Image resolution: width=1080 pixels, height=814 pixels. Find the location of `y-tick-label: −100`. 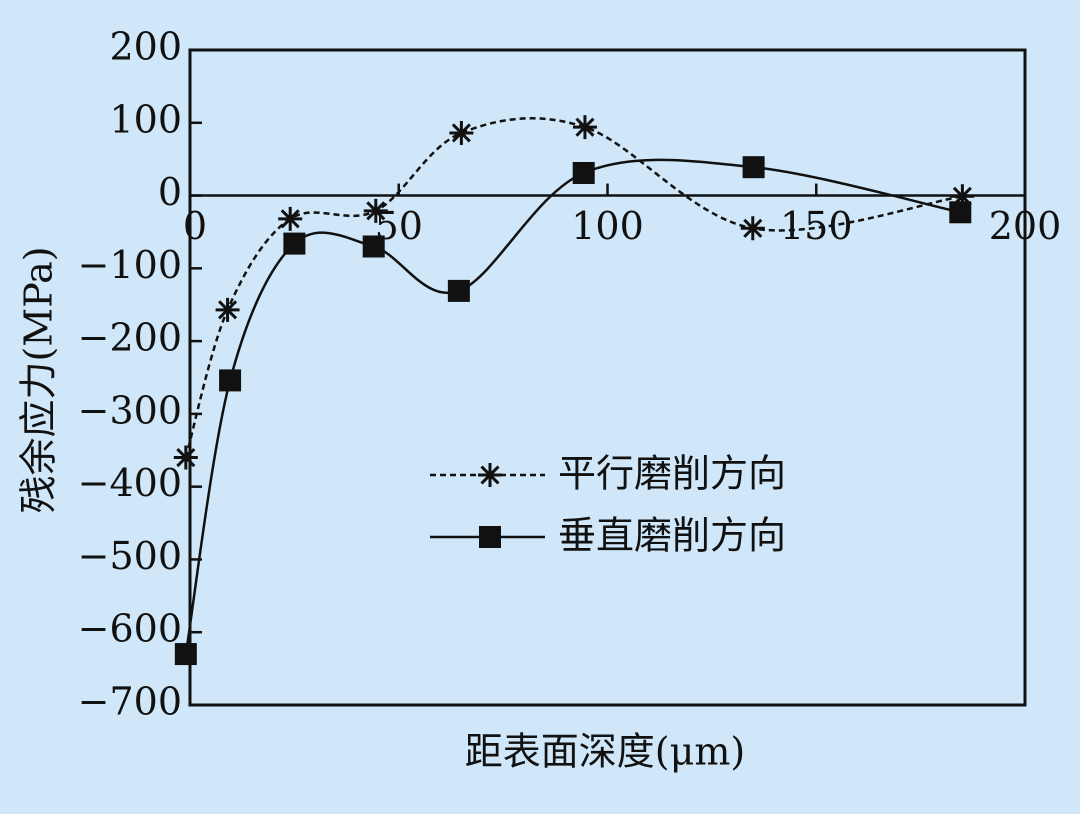

y-tick-label: −100 is located at coordinates (130, 265).